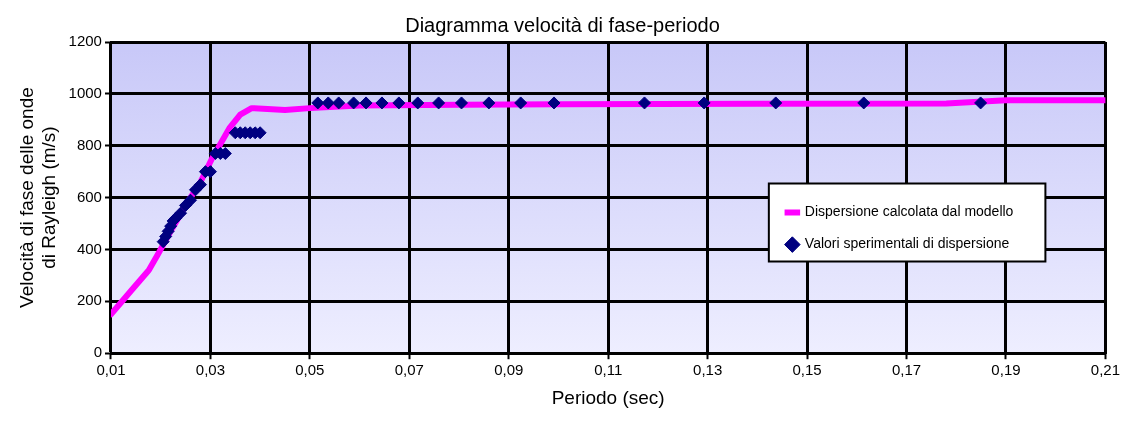 This screenshot has width=1131, height=422. I want to click on x-tick-label: 0,11, so click(608, 370).